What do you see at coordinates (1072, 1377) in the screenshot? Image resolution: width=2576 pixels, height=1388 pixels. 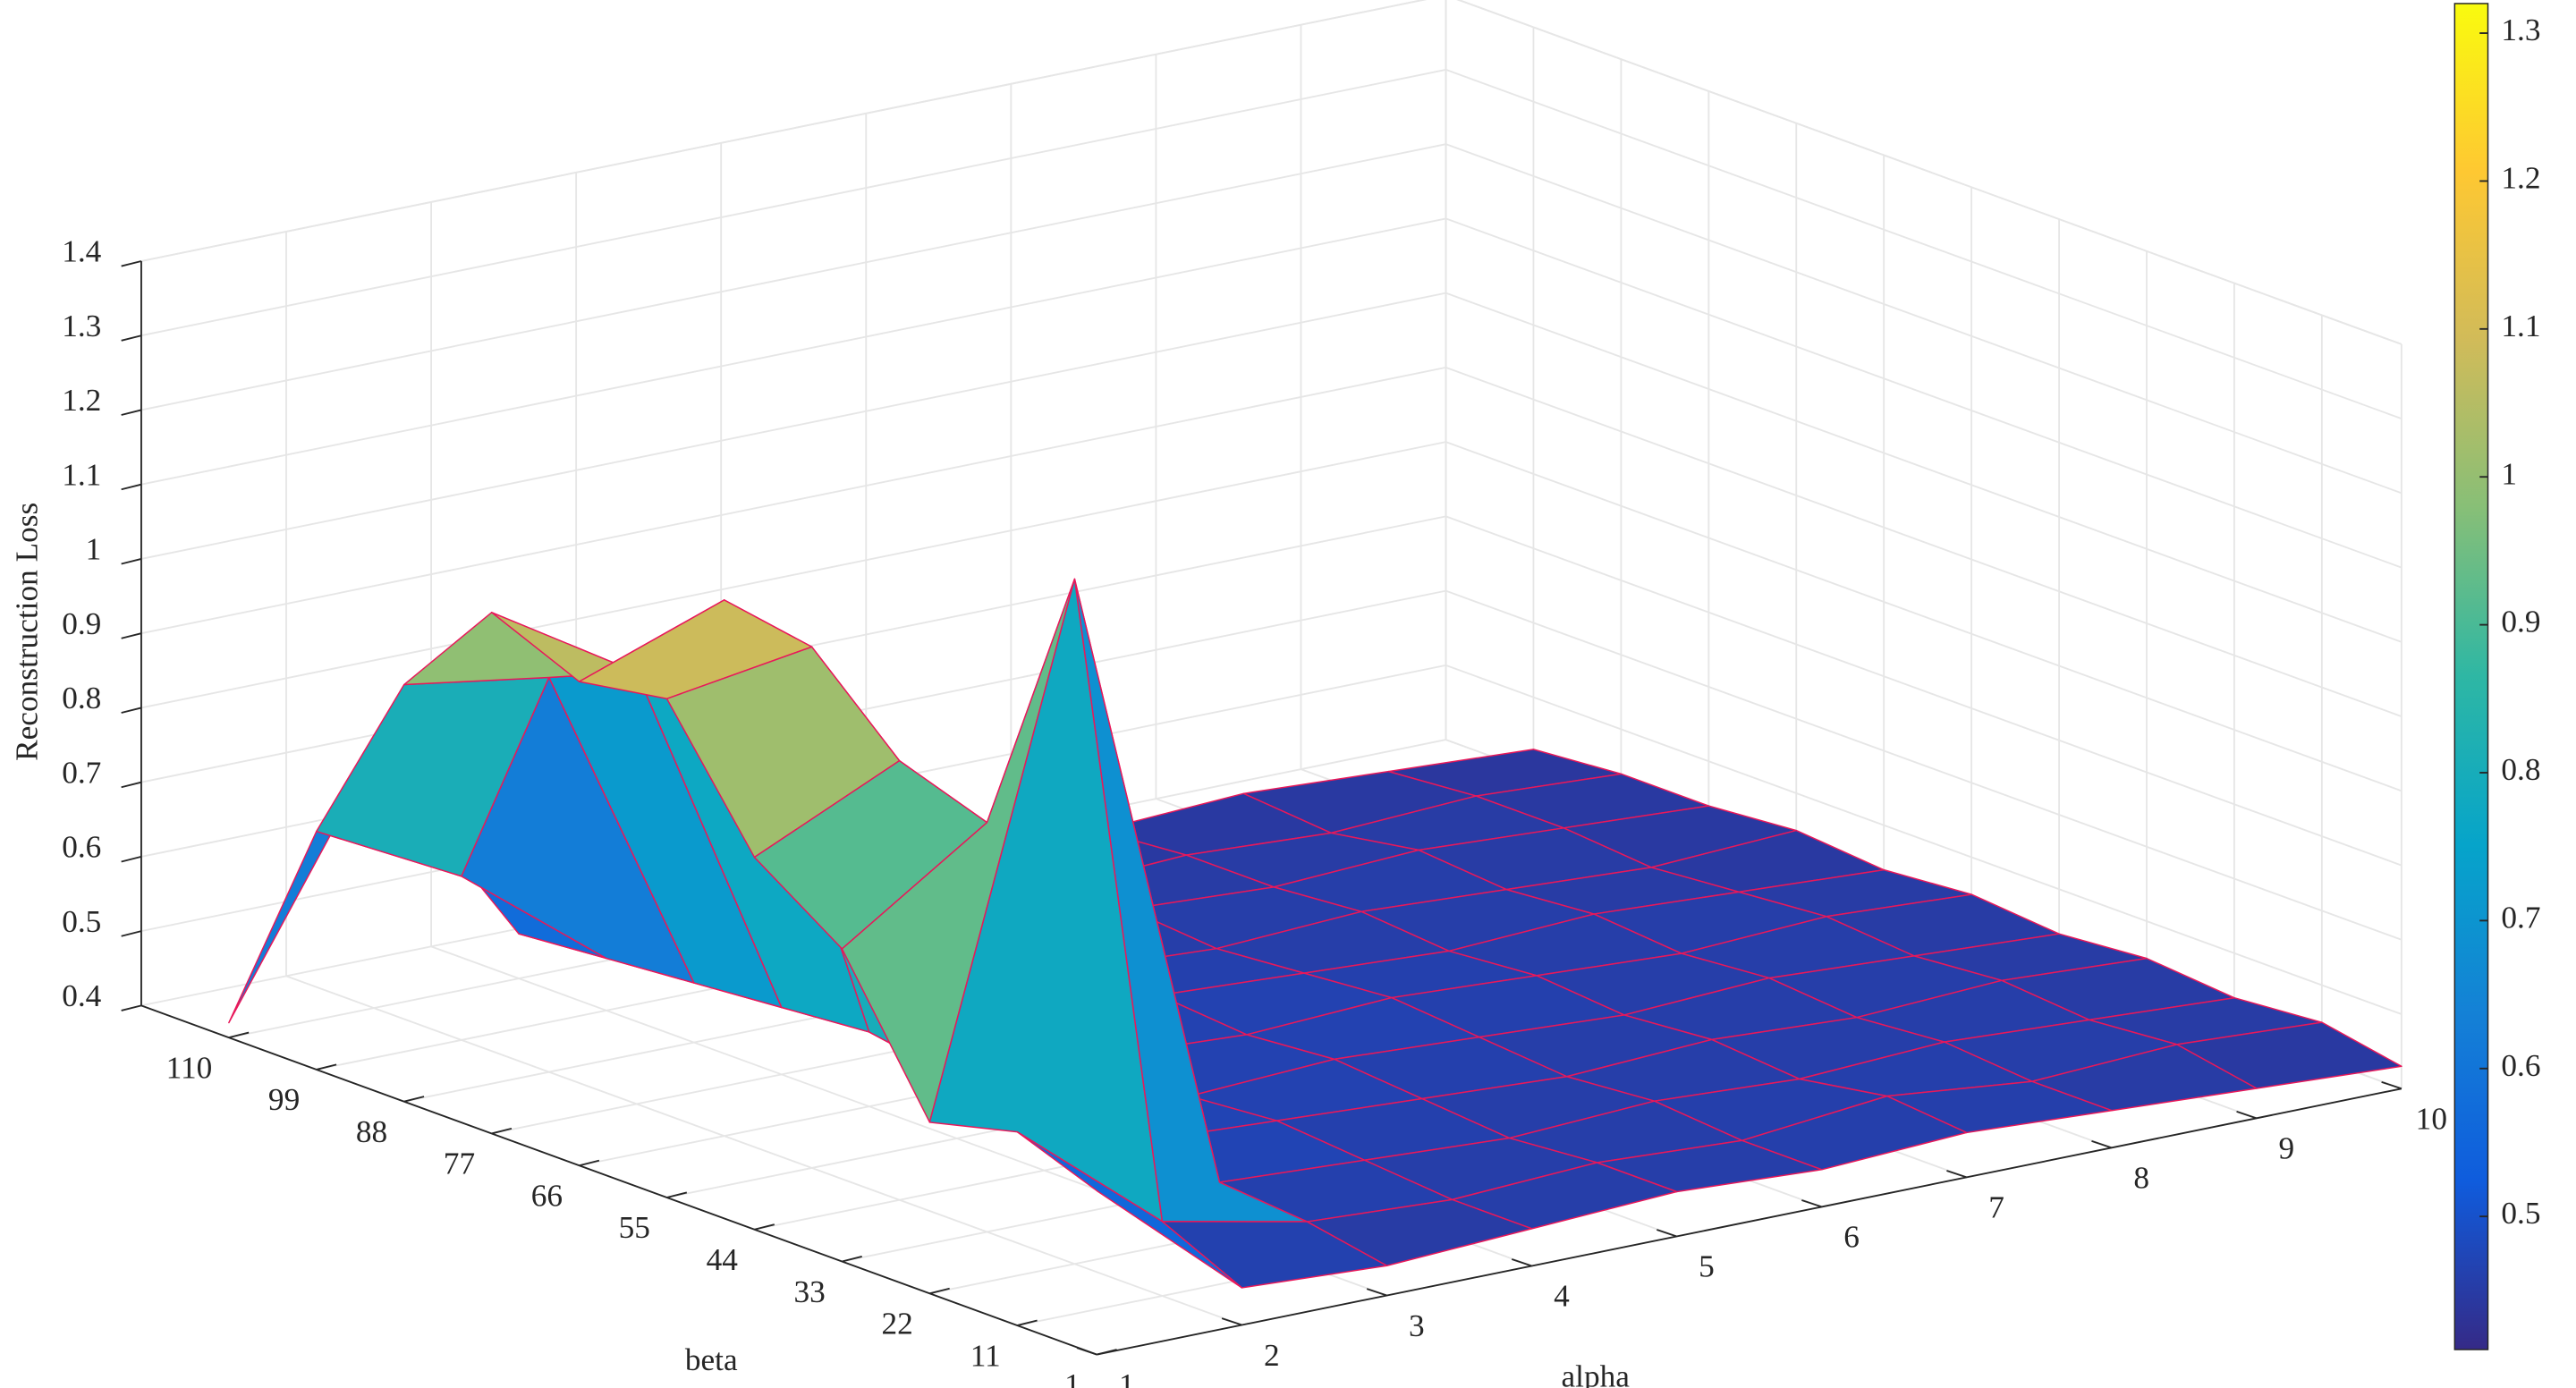 I see `y-tick-label: 1` at bounding box center [1072, 1377].